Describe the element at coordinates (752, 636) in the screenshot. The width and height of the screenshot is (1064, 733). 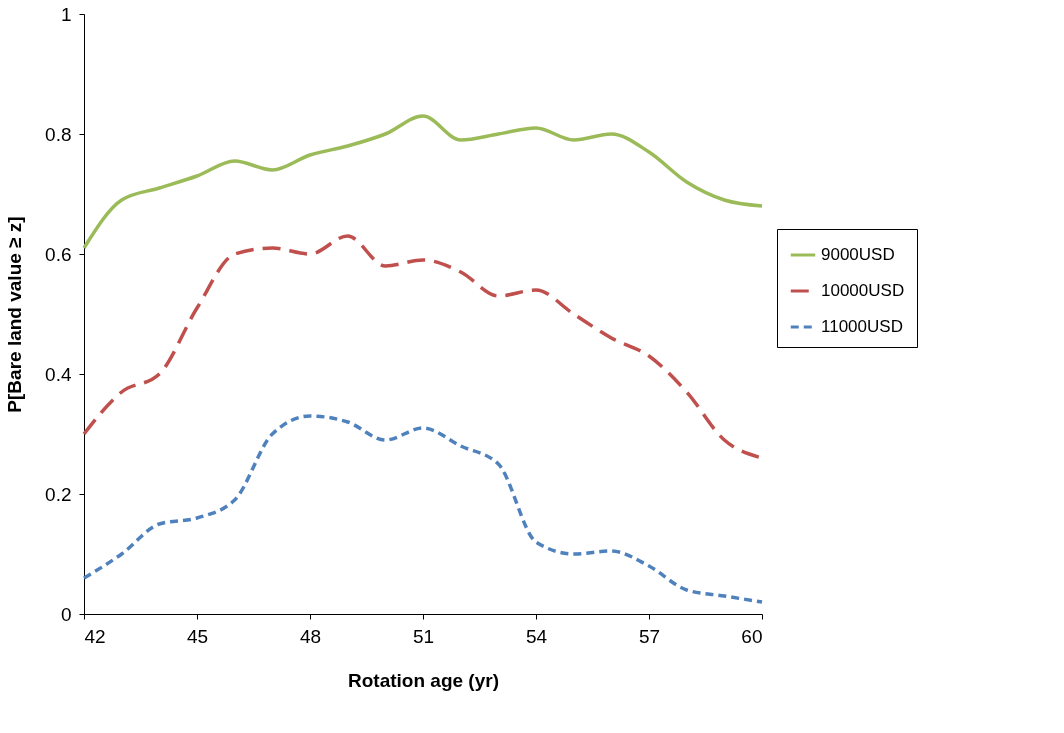
I see `x-tick-label: 60` at that location.